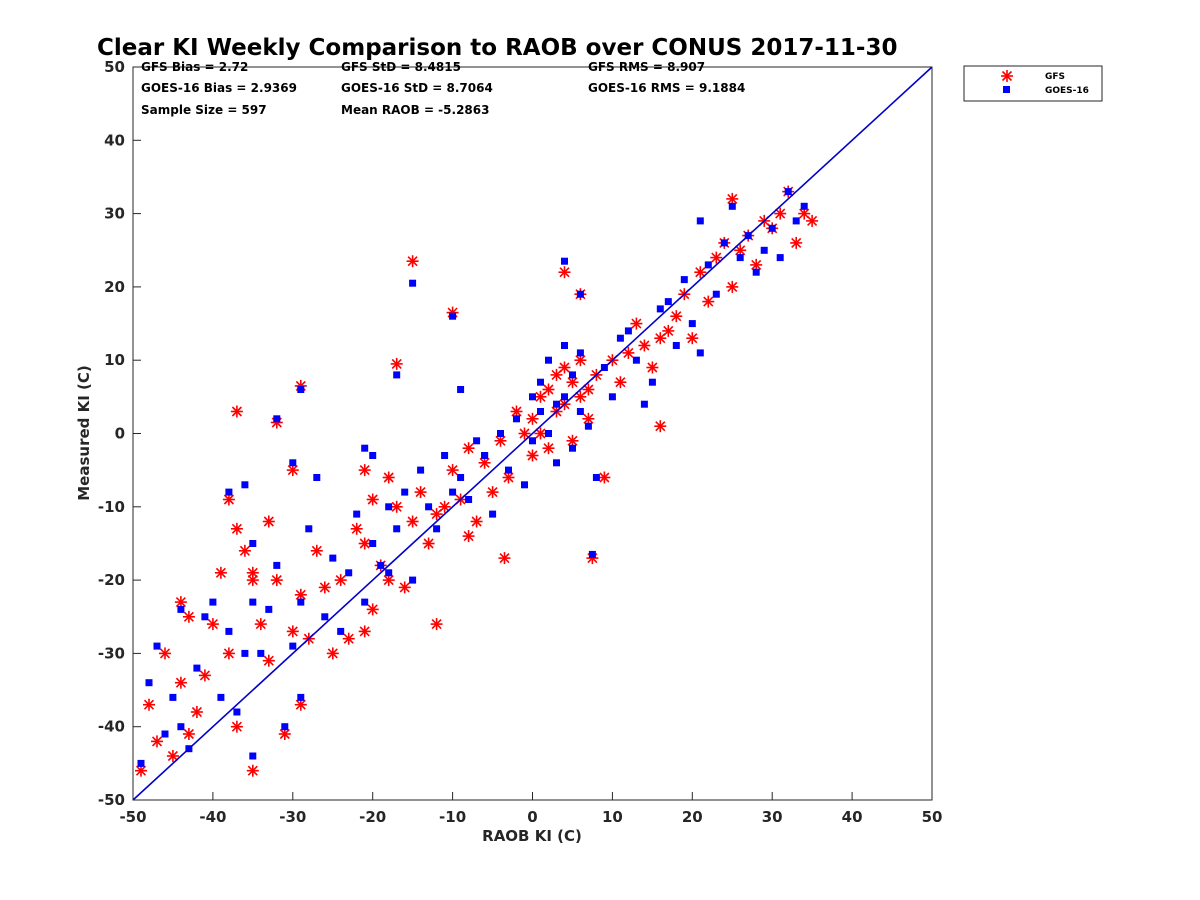 The height and width of the screenshot is (900, 1200). I want to click on stat-gfs-rms: GFS RMS = 8.907, so click(646, 67).